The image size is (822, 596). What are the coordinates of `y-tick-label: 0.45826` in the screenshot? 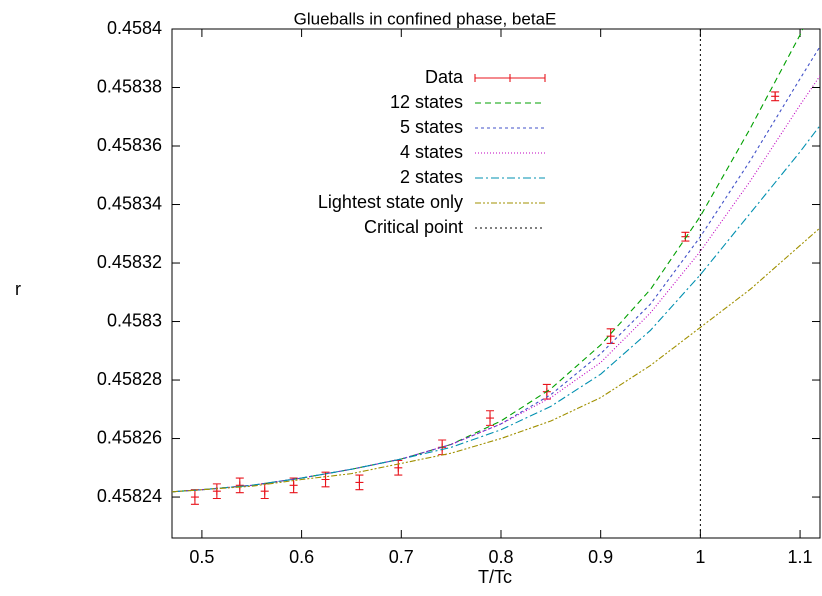 It's located at (129, 437).